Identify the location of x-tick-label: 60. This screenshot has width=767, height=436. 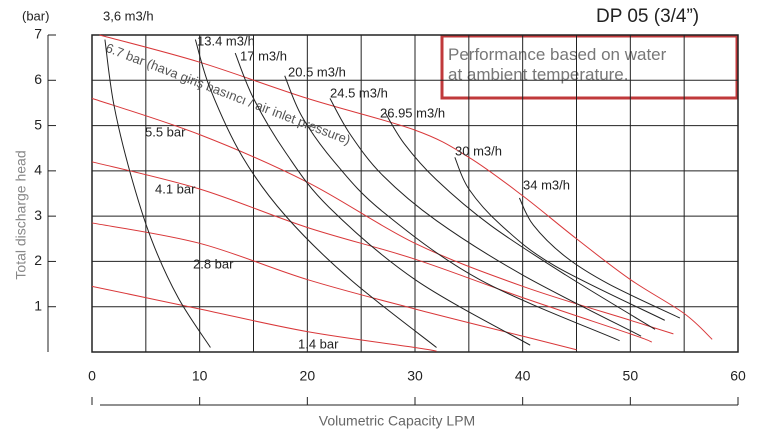
(738, 376).